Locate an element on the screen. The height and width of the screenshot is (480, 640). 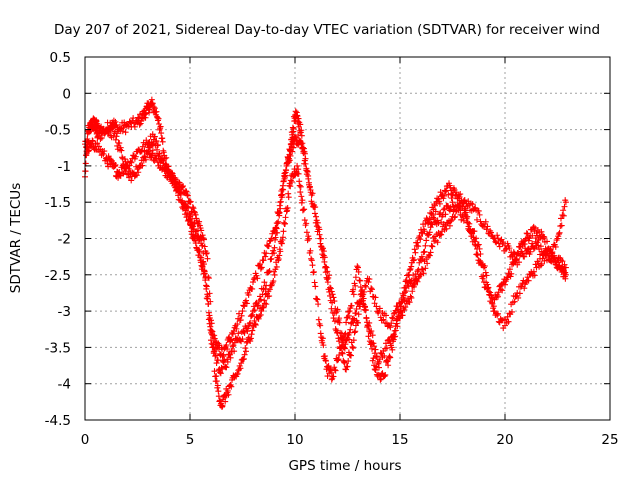
y-tick-label: -1 is located at coordinates (64, 167).